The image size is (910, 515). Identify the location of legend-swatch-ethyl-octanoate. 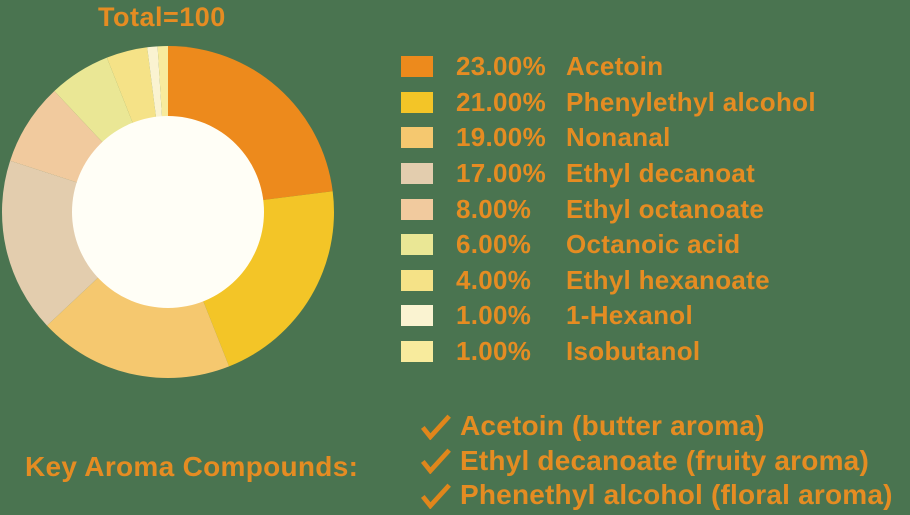
(417, 209).